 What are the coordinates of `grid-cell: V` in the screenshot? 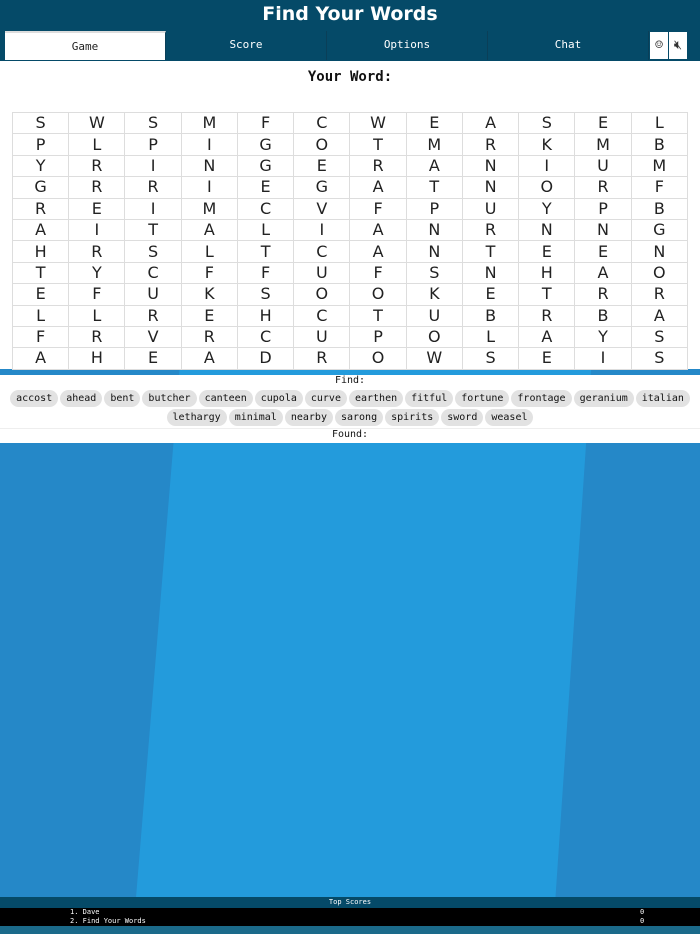 It's located at (322, 208).